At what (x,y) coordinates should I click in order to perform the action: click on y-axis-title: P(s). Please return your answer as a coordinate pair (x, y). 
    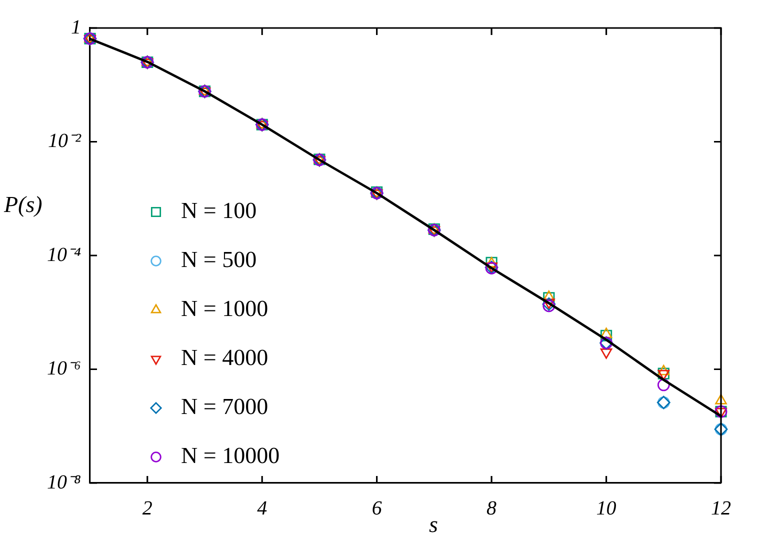
    Looking at the image, I should click on (22, 205).